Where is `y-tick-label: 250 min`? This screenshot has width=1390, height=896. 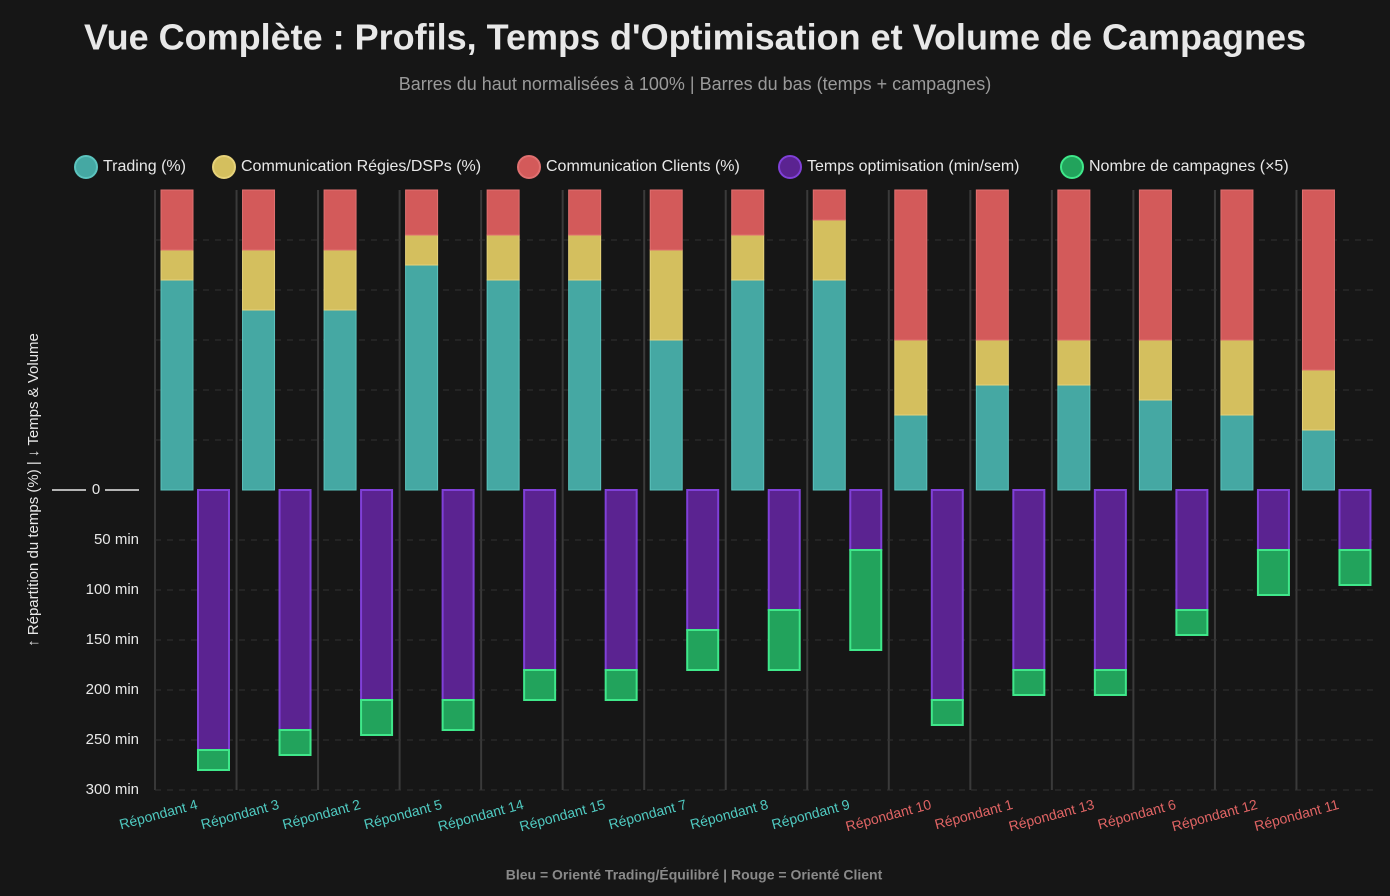 y-tick-label: 250 min is located at coordinates (112, 739).